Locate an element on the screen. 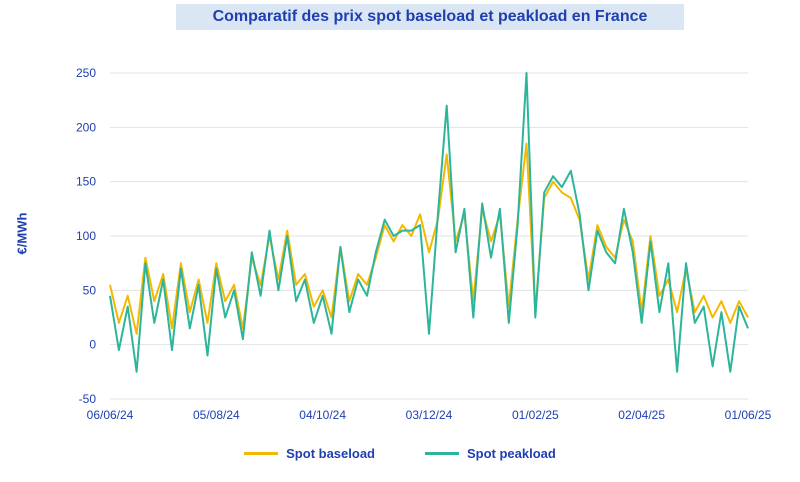 This screenshot has width=800, height=482. x-tick-label: 03/12/24 is located at coordinates (429, 415).